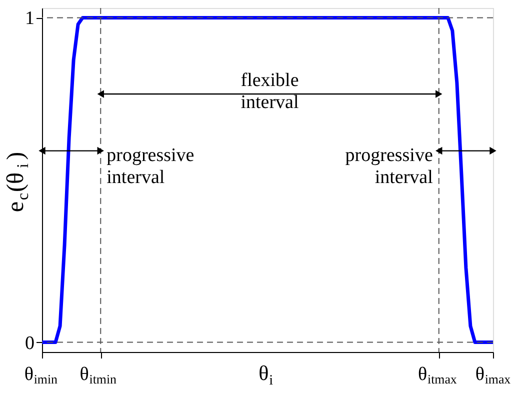 Image resolution: width=527 pixels, height=403 pixels. Describe the element at coordinates (269, 91) in the screenshot. I see `annotation: flexible interval` at that location.